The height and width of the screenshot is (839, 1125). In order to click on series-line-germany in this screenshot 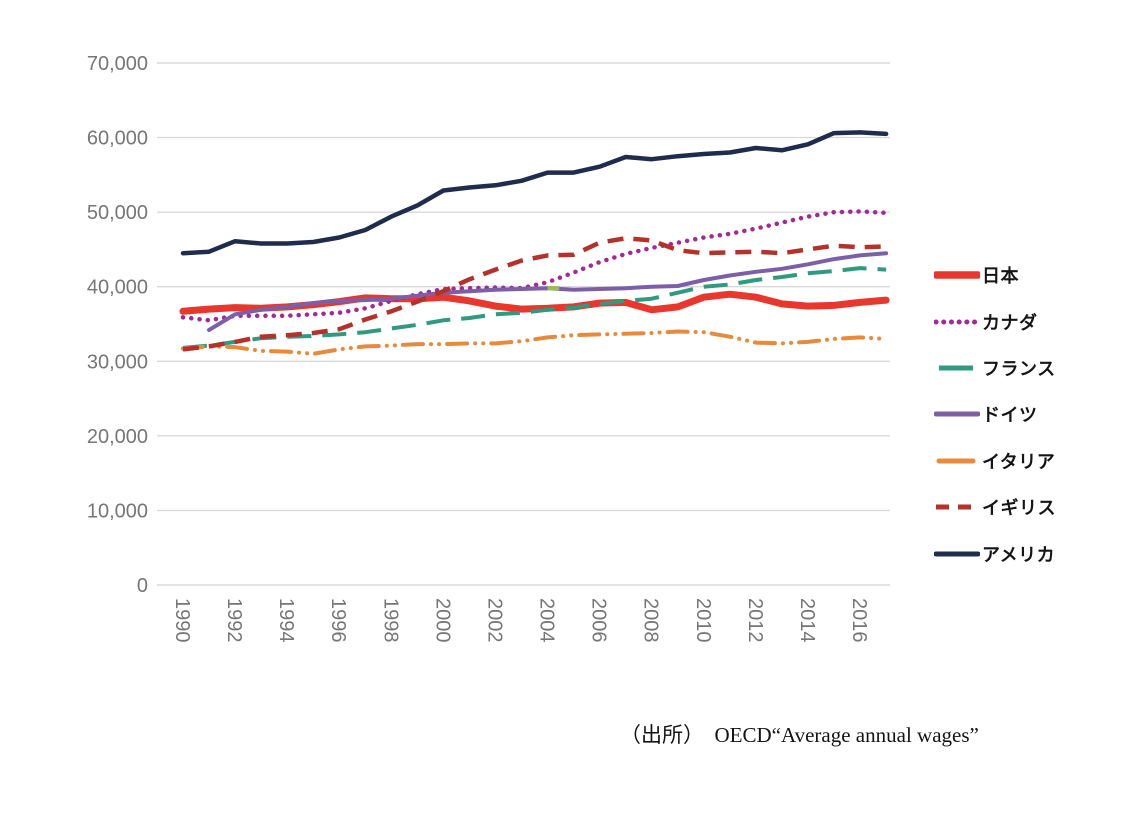, I will do `click(548, 291)`.